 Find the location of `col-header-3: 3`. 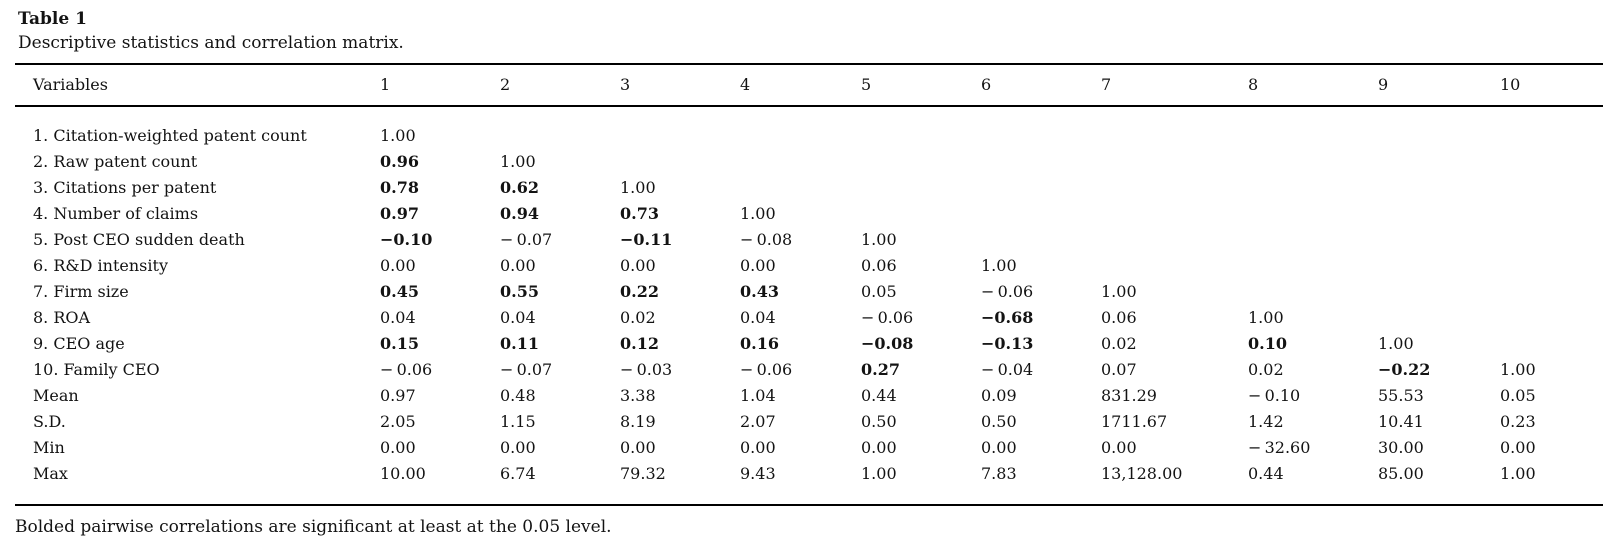

col-header-3: 3 is located at coordinates (680, 85).